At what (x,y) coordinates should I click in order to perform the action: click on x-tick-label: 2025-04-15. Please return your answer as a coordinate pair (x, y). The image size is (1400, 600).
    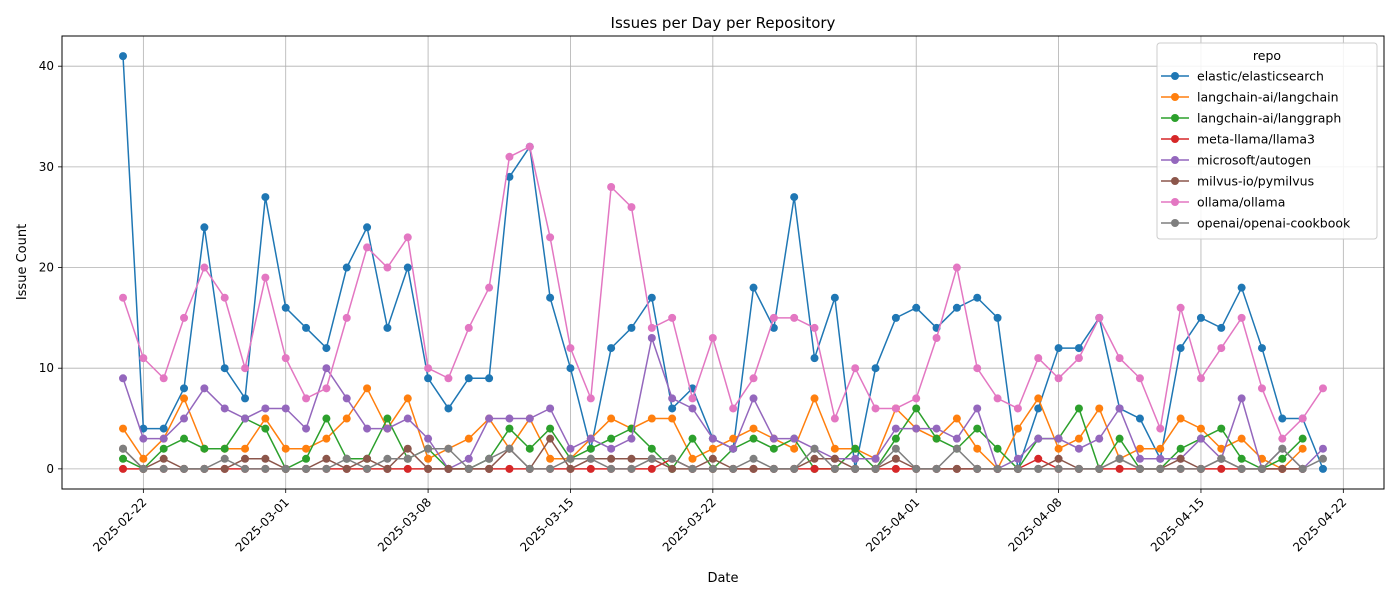
    Looking at the image, I should click on (1177, 524).